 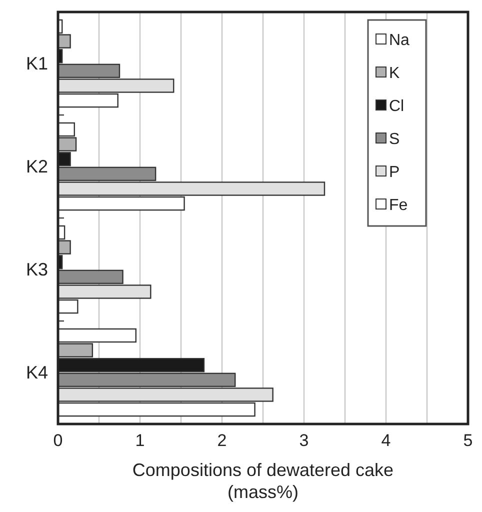 I want to click on legend-label: Cl, so click(x=396, y=106).